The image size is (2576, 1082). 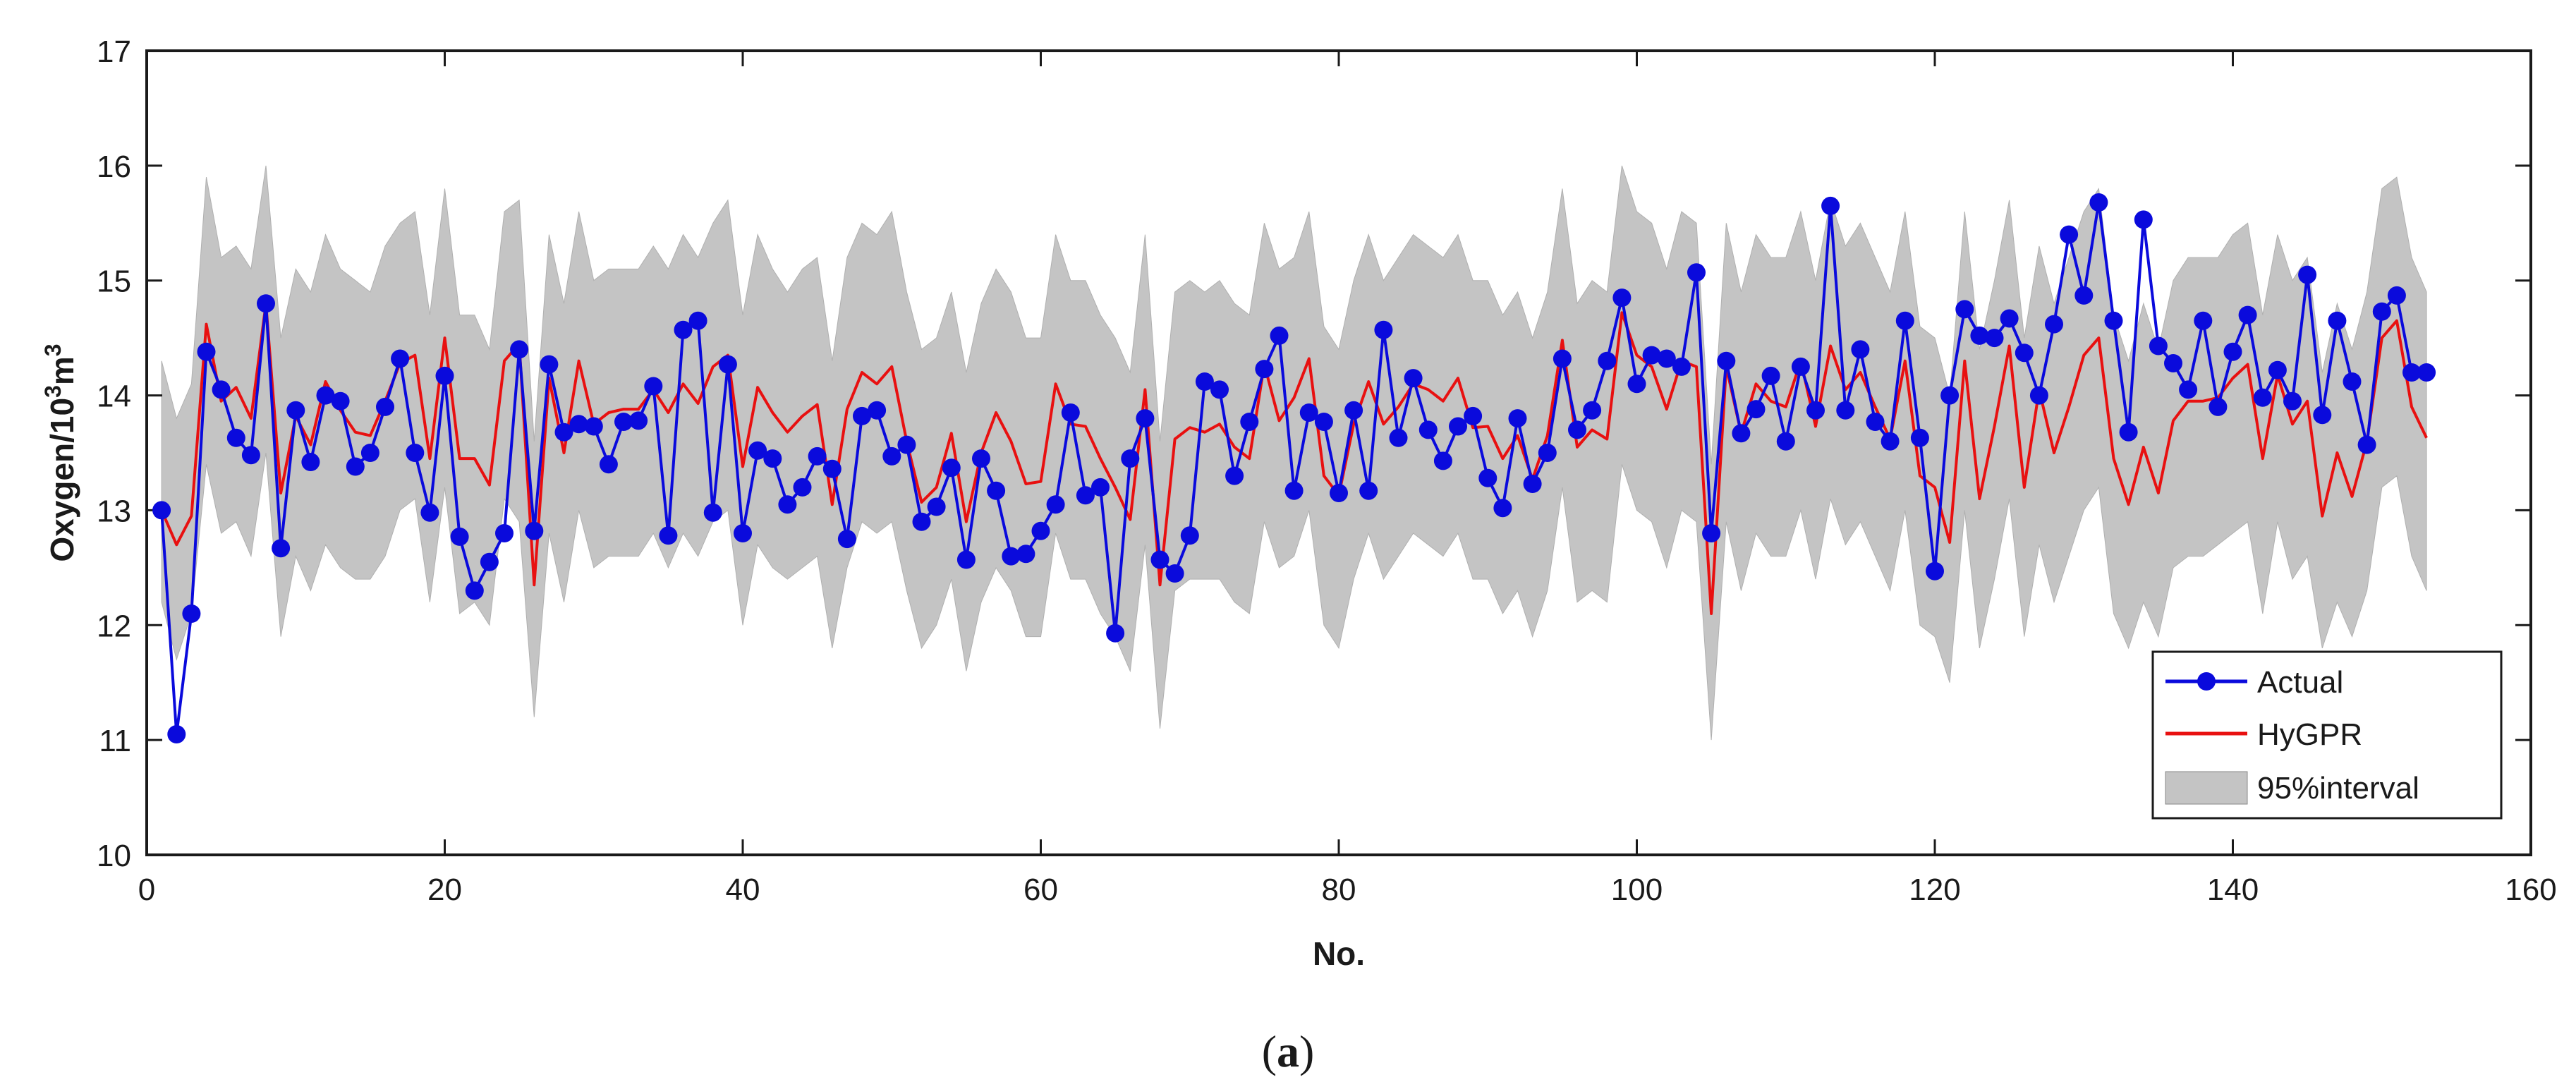 What do you see at coordinates (2327, 735) in the screenshot?
I see `legend: Actual HyGPR 95%interval` at bounding box center [2327, 735].